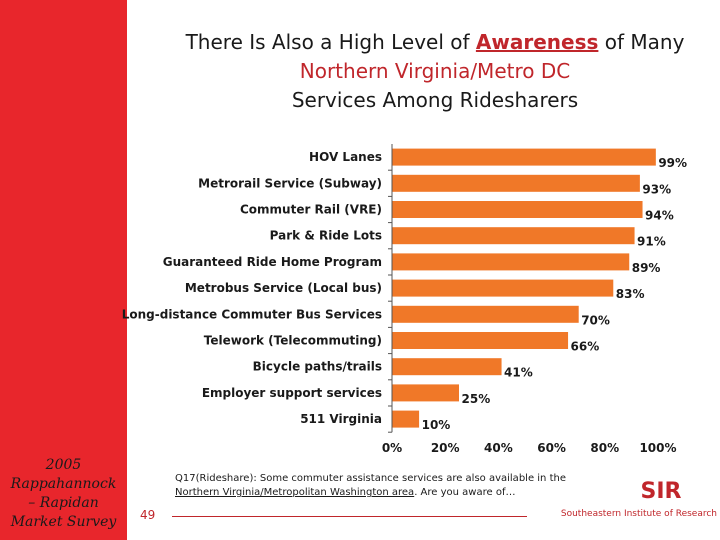 This screenshot has width=720, height=540. I want to click on category-label: Metrobus Service (Local bus), so click(283, 288).